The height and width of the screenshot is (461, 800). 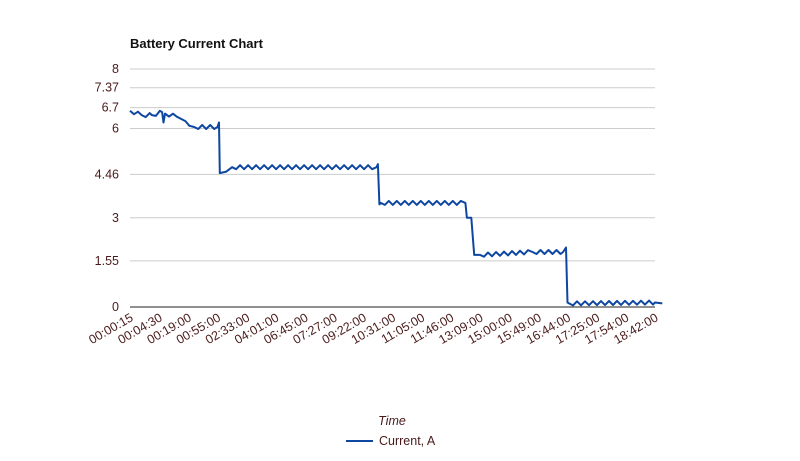 What do you see at coordinates (115, 307) in the screenshot?
I see `y-tick-label: 0` at bounding box center [115, 307].